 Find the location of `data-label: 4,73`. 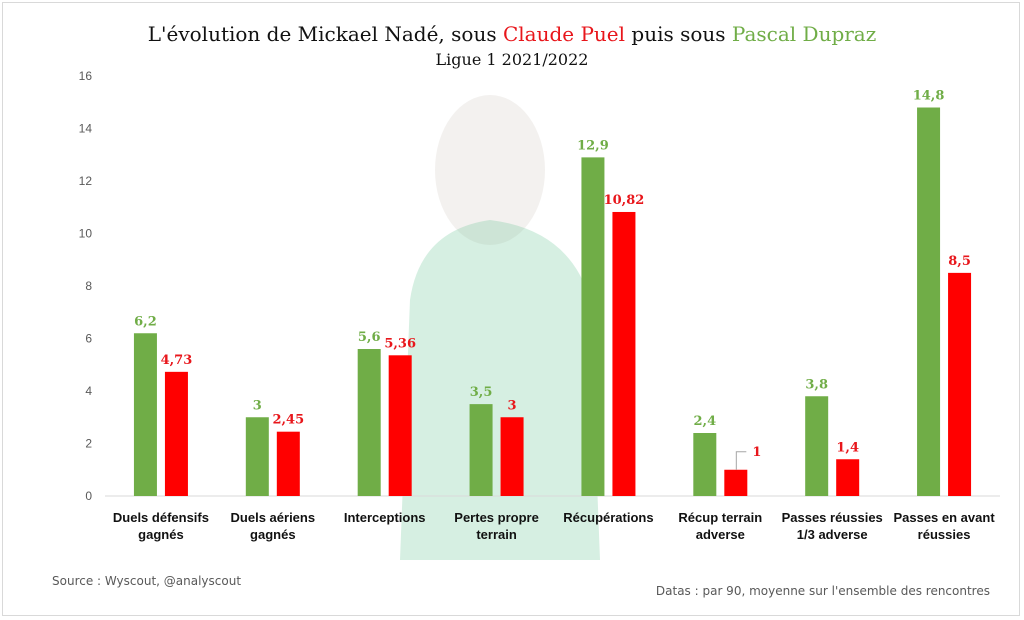

data-label: 4,73 is located at coordinates (177, 360).